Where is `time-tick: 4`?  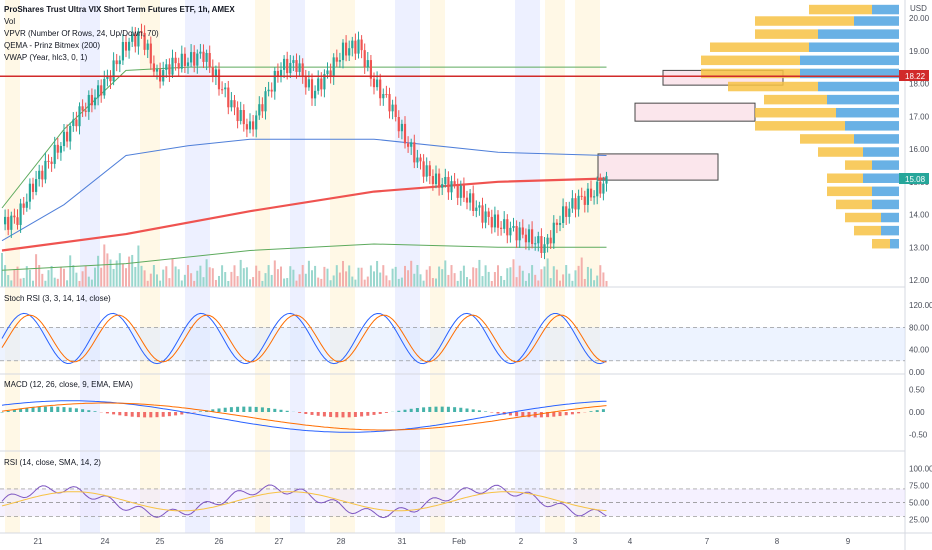 time-tick: 4 is located at coordinates (630, 541).